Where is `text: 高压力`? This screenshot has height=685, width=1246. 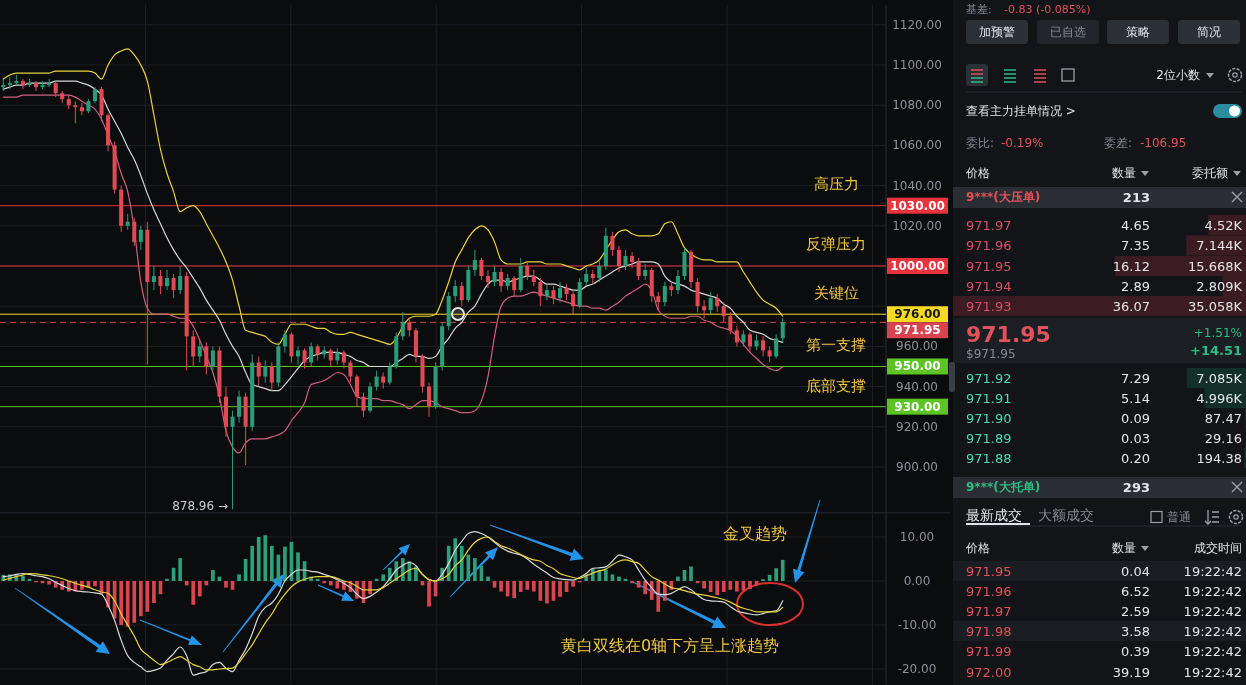
text: 高压力 is located at coordinates (836, 184).